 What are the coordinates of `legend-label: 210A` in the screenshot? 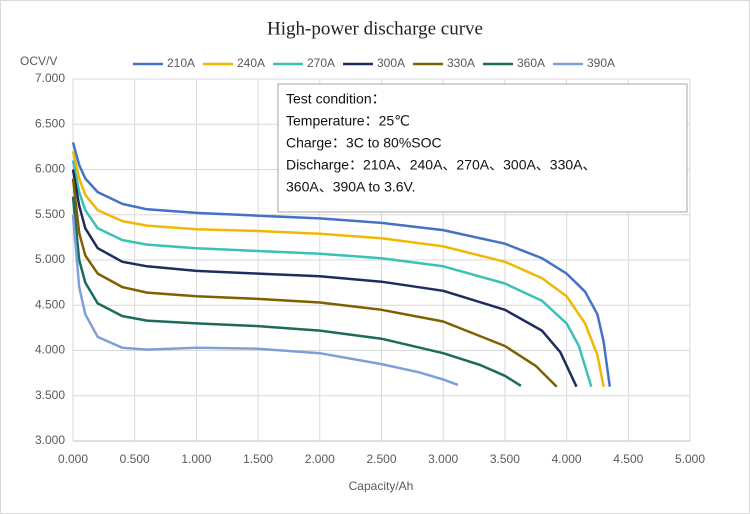 It's located at (181, 63).